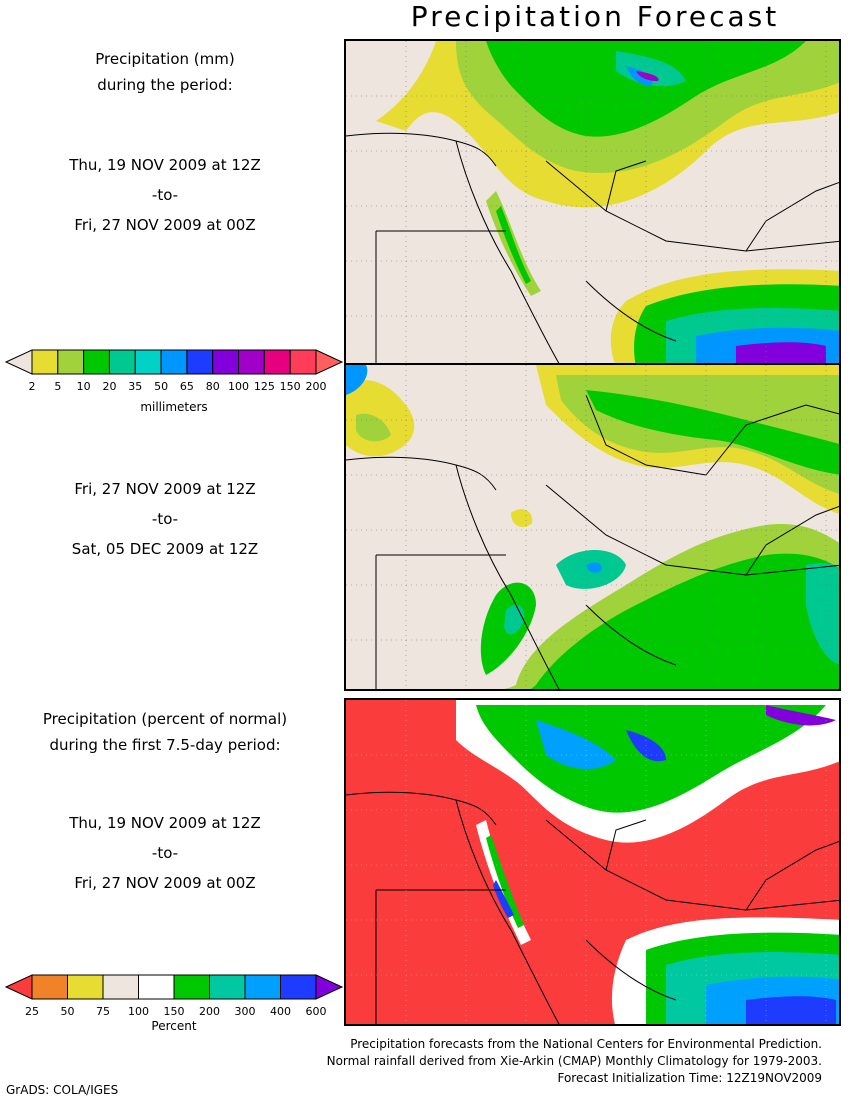  I want to click on legend-percent-tick-label: 400, so click(280, 1011).